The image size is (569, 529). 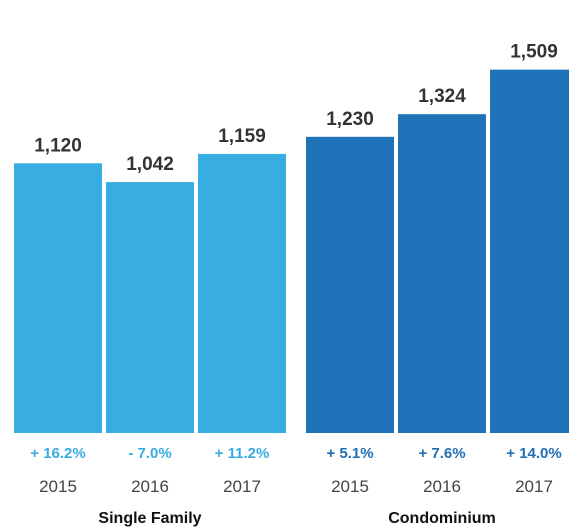 What do you see at coordinates (441, 453) in the screenshot?
I see `change-label: + 7.6%` at bounding box center [441, 453].